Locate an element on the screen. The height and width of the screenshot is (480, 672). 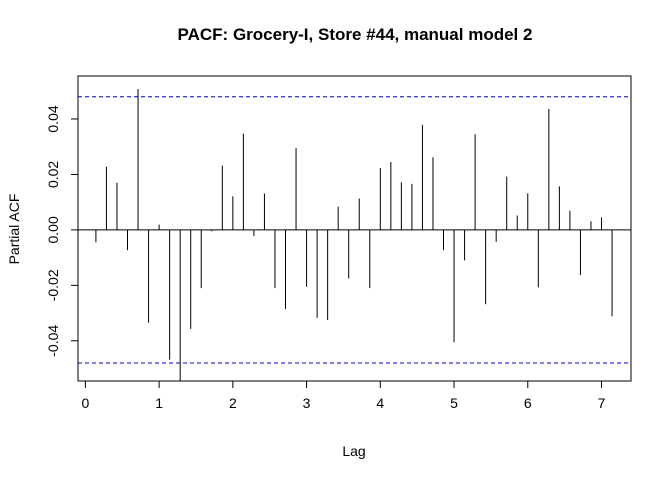
x-tick-label: 3 is located at coordinates (307, 403).